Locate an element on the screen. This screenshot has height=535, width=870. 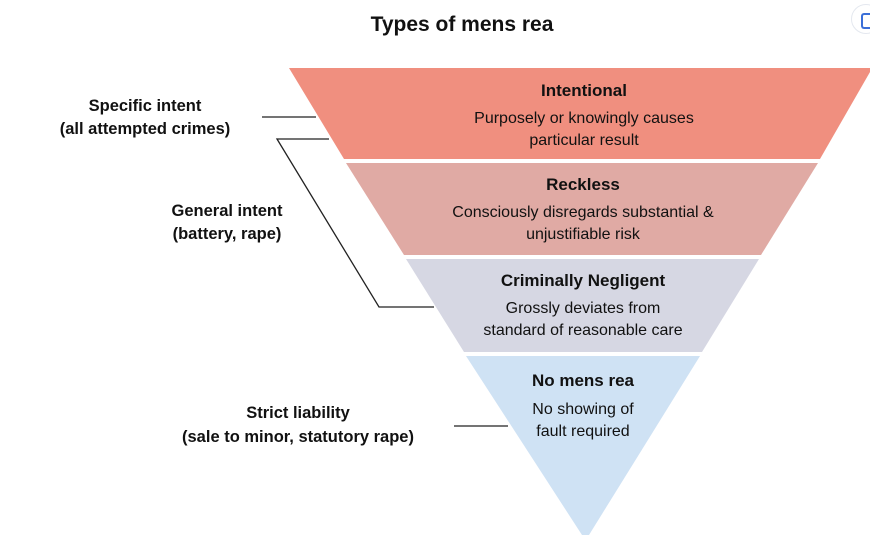
level-no-mens-rea-title: No mens rea is located at coordinates (583, 380).